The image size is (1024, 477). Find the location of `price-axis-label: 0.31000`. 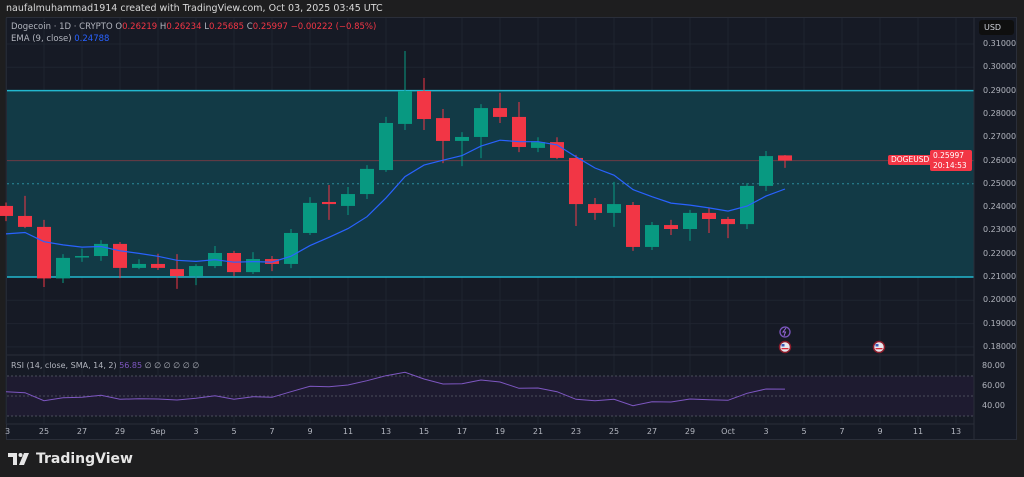

price-axis-label: 0.31000 is located at coordinates (1000, 43).